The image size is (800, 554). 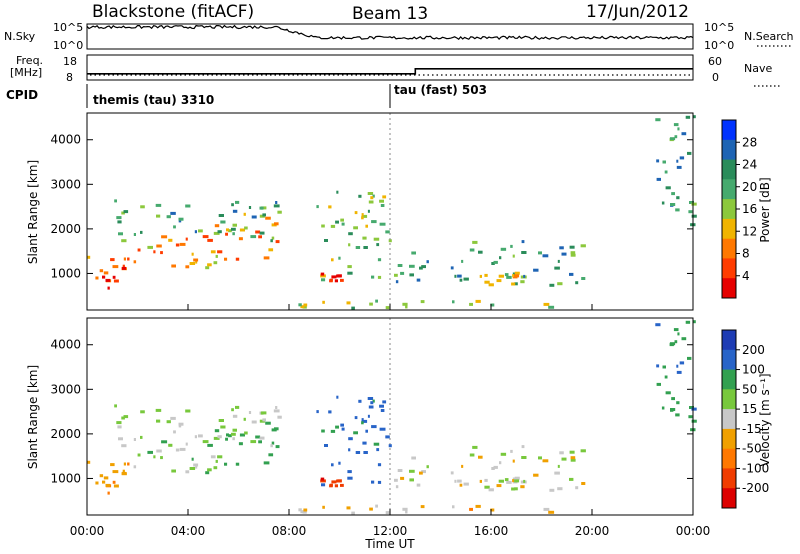 What do you see at coordinates (68, 27) in the screenshot?
I see `nsky-tick-high: 10^5` at bounding box center [68, 27].